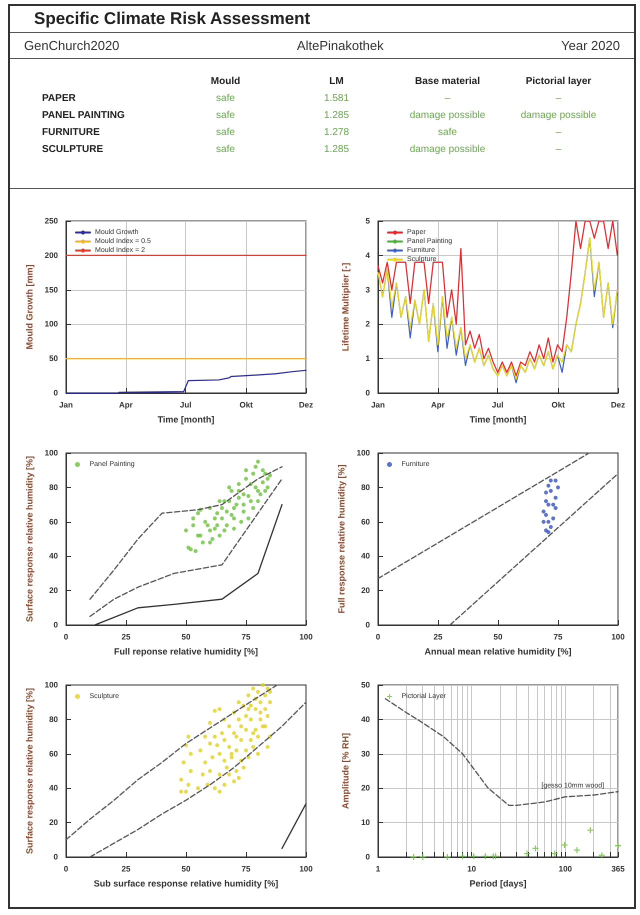  What do you see at coordinates (72, 45) in the screenshot?
I see `text: GenChurch2020` at bounding box center [72, 45].